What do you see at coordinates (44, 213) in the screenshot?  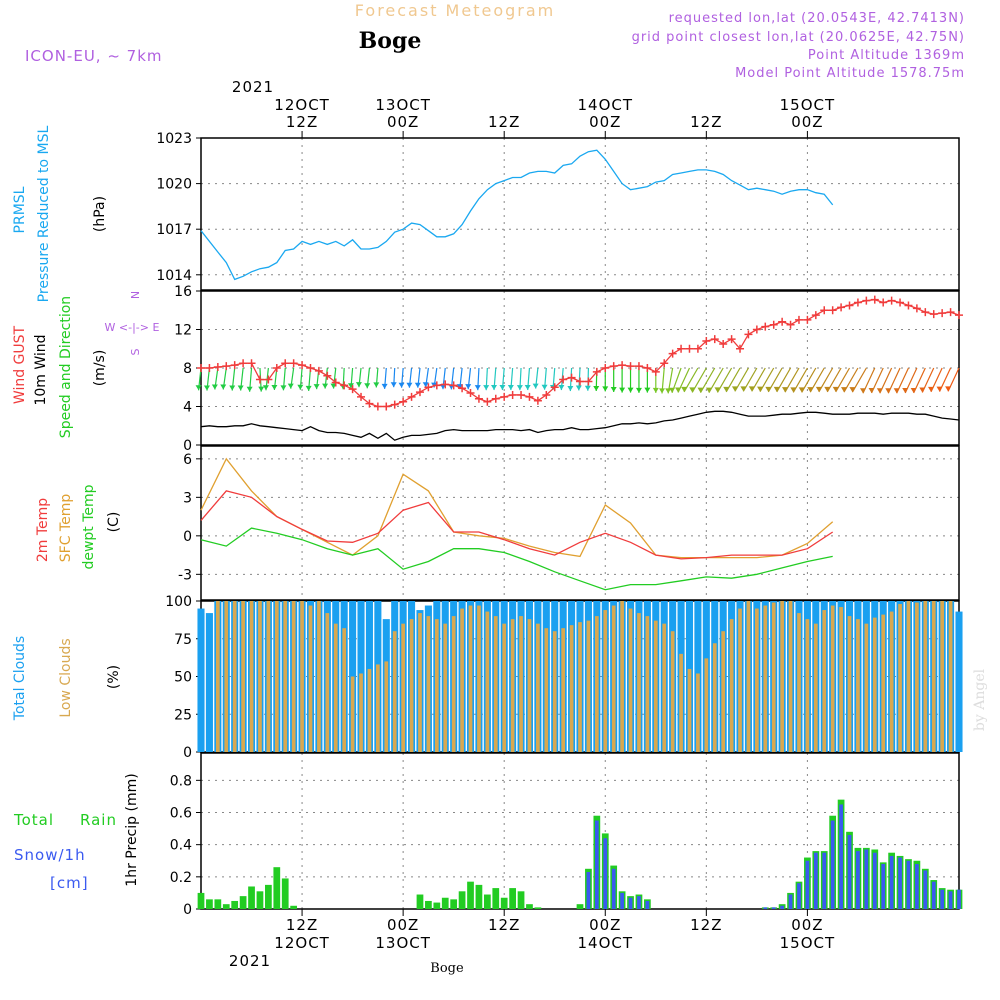 I see `prmsl-desc-label: Pressure Reduced to MSL` at bounding box center [44, 213].